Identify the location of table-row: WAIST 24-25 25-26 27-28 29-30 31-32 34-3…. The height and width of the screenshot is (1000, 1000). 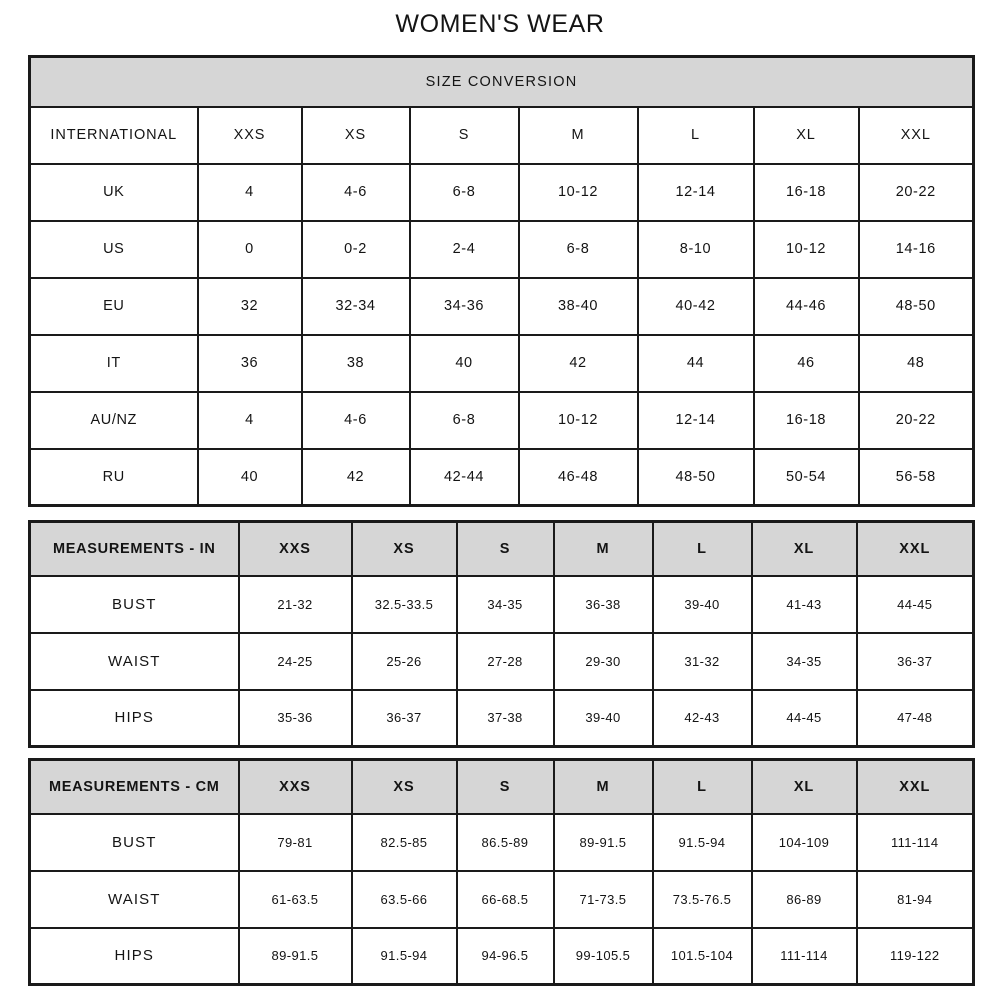
(501, 661).